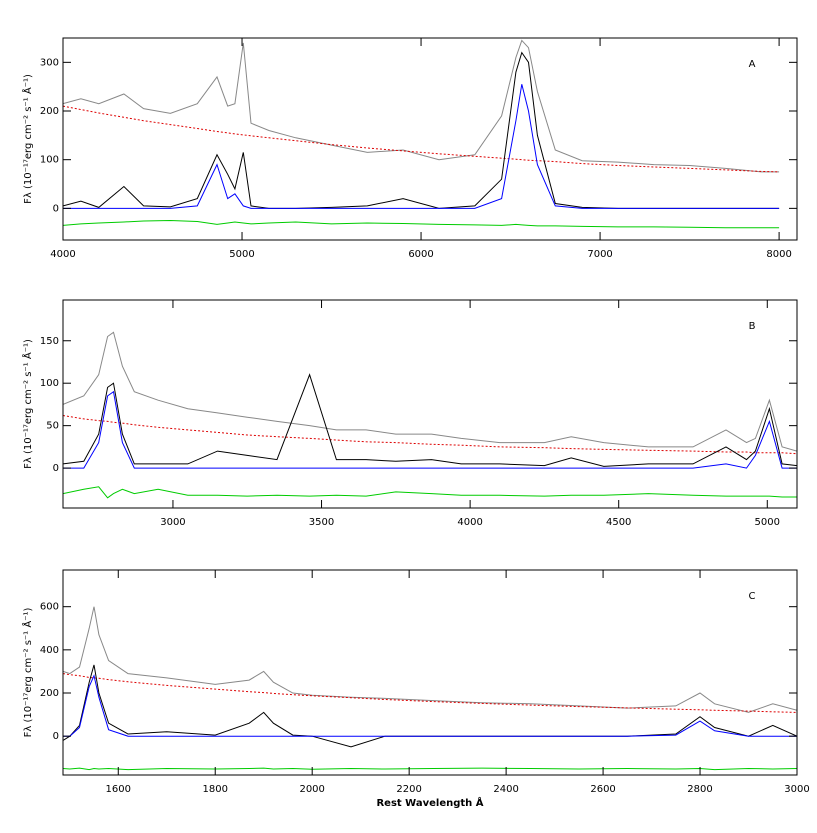 The width and height of the screenshot is (817, 833). Describe the element at coordinates (49, 607) in the screenshot. I see `y-tick-label: 600` at that location.